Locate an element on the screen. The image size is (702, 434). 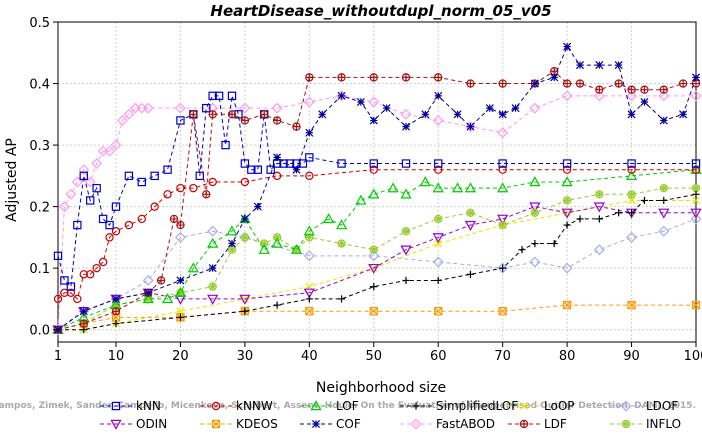
legend-item: LOF is located at coordinates (329, 406).